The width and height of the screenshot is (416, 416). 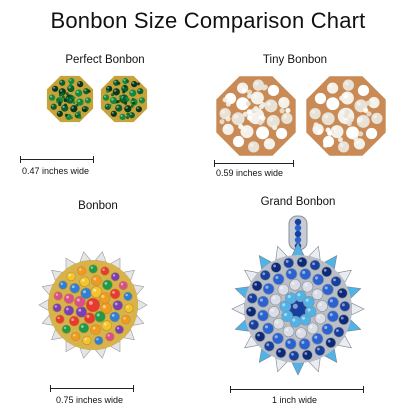 I want to click on width-ruler-bonbon, so click(x=92, y=388).